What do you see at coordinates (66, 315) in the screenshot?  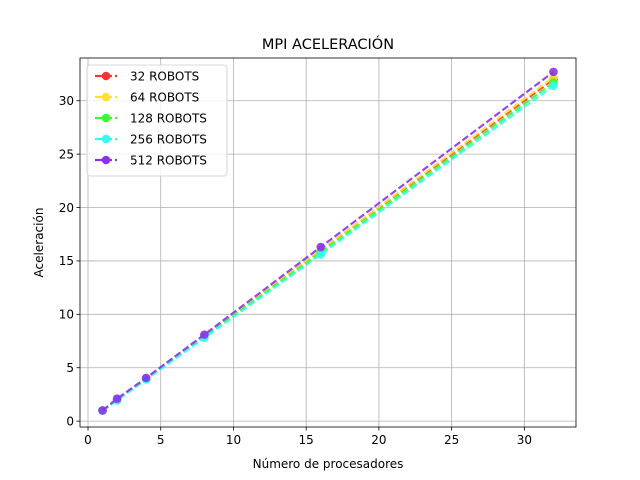 I see `y-tick-label: 10` at bounding box center [66, 315].